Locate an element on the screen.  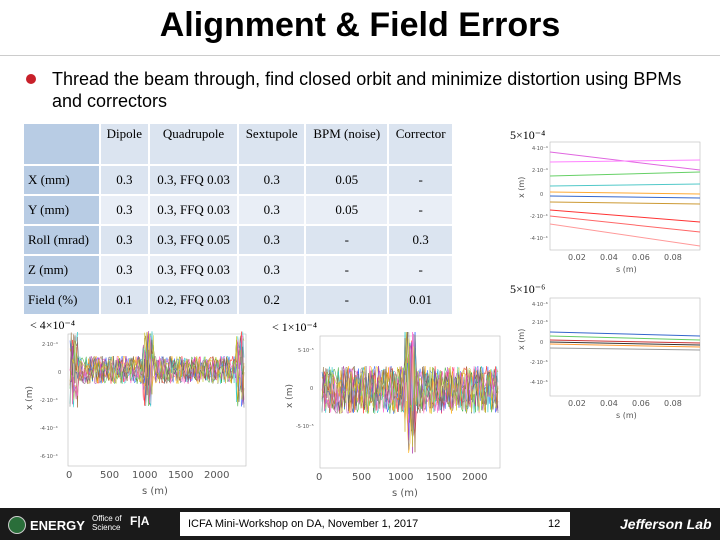
title-bar: Alignment & Field Errors is located at coordinates (360, 28).